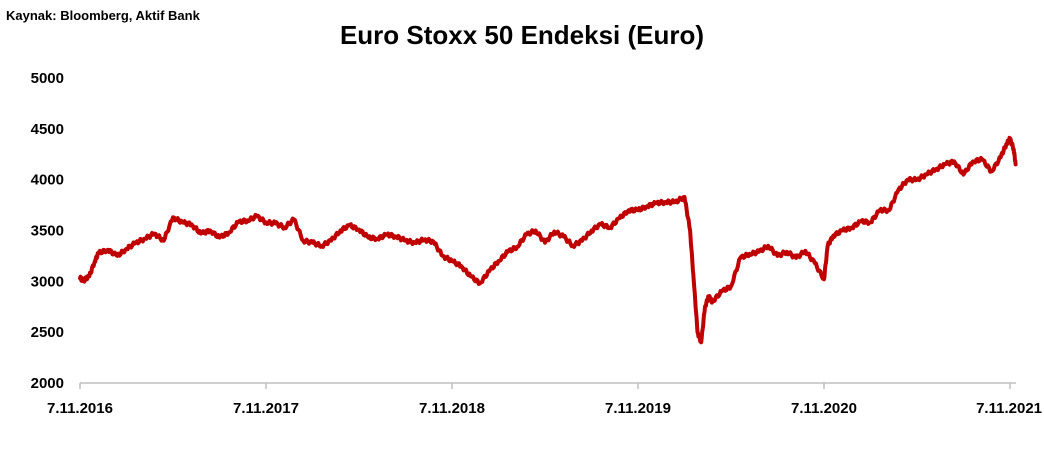 This screenshot has width=1044, height=453. I want to click on x-tick-label: 7.11.2021, so click(1009, 408).